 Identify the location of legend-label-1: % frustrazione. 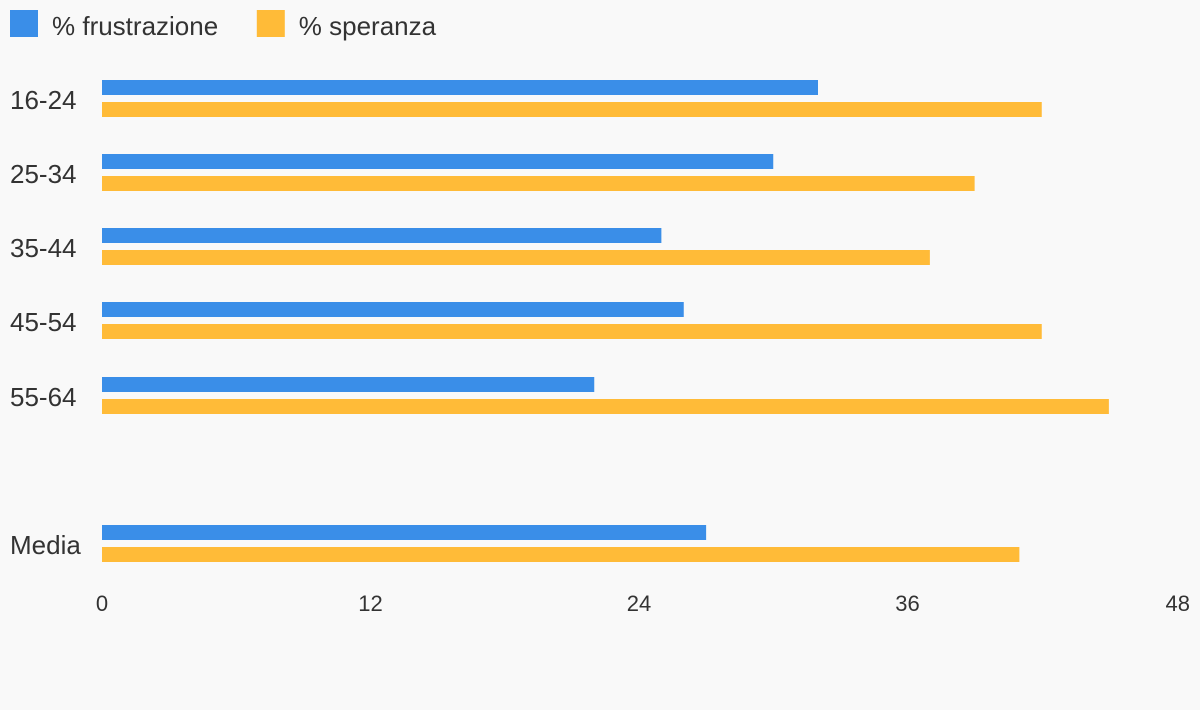
(135, 26).